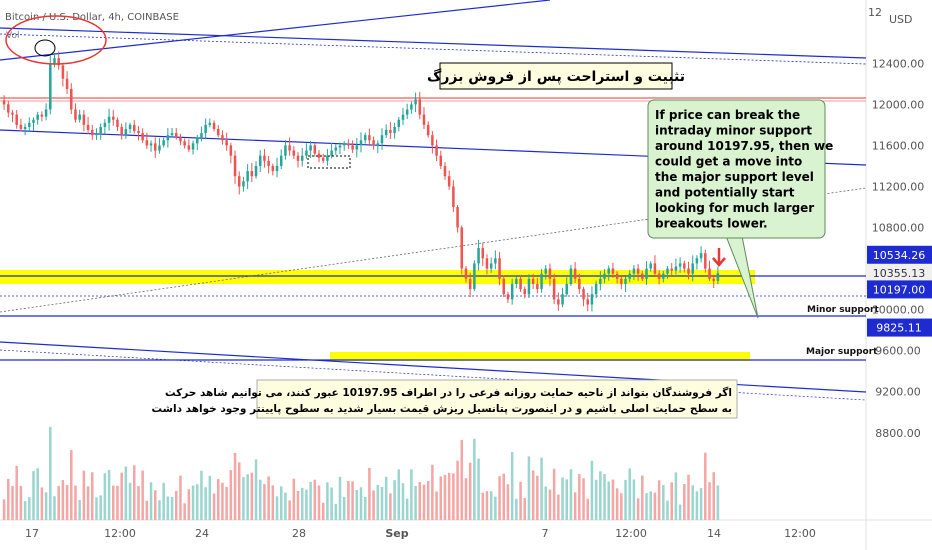 The image size is (932, 550). I want to click on upper-channel-dotted-line, so click(433, 49).